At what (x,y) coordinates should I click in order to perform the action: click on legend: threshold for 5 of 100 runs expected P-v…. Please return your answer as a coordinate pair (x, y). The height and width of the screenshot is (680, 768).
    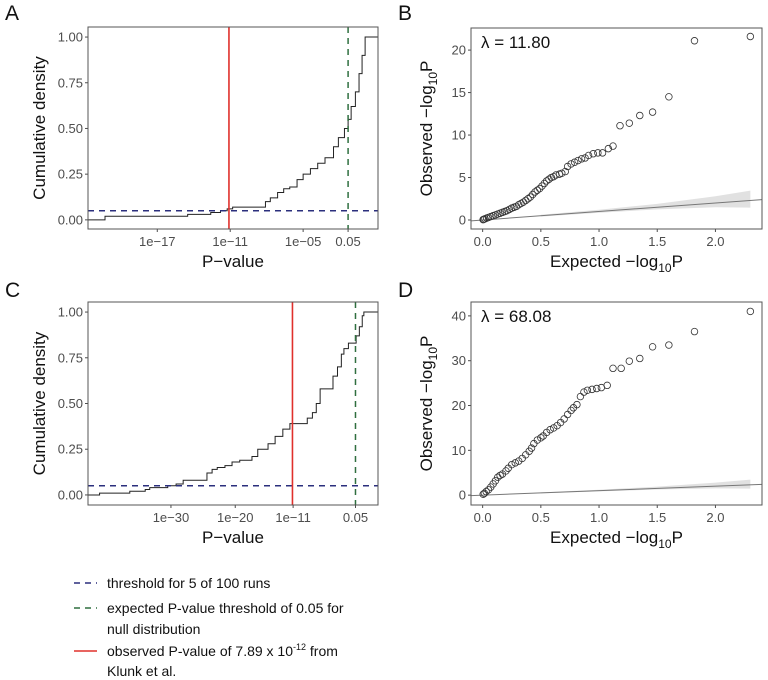
    Looking at the image, I should click on (209, 627).